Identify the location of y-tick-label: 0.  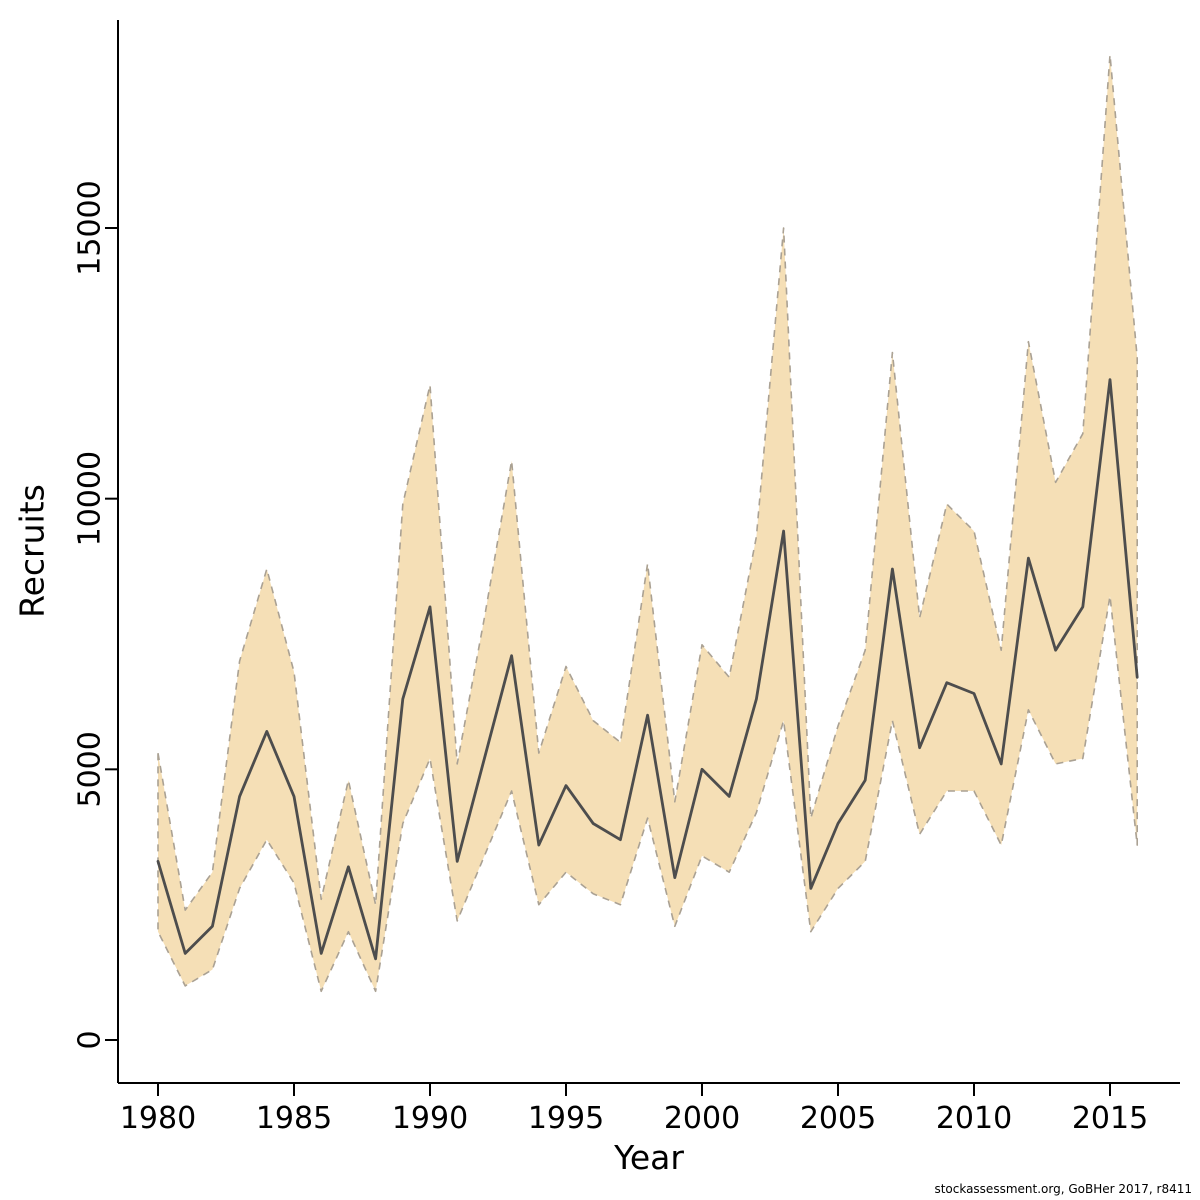
(90, 1039).